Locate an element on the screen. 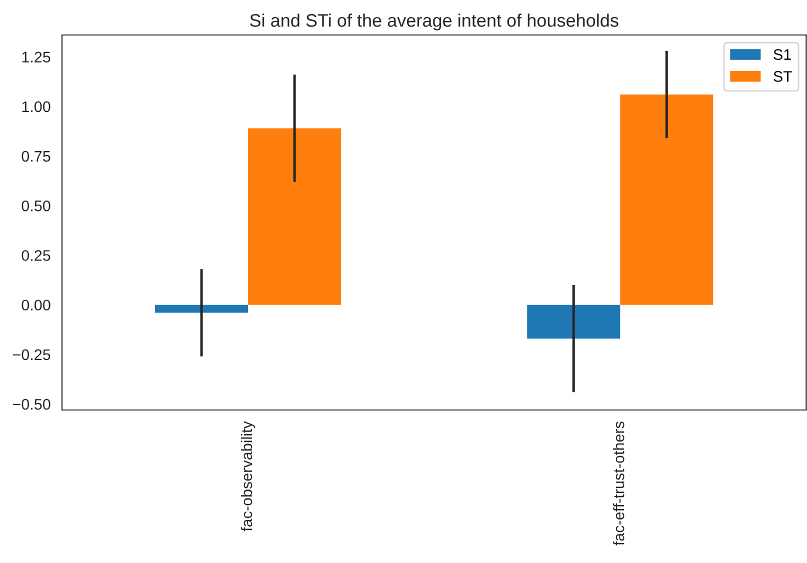 The height and width of the screenshot is (563, 807). y-tick-label: −0.50 is located at coordinates (31, 404).